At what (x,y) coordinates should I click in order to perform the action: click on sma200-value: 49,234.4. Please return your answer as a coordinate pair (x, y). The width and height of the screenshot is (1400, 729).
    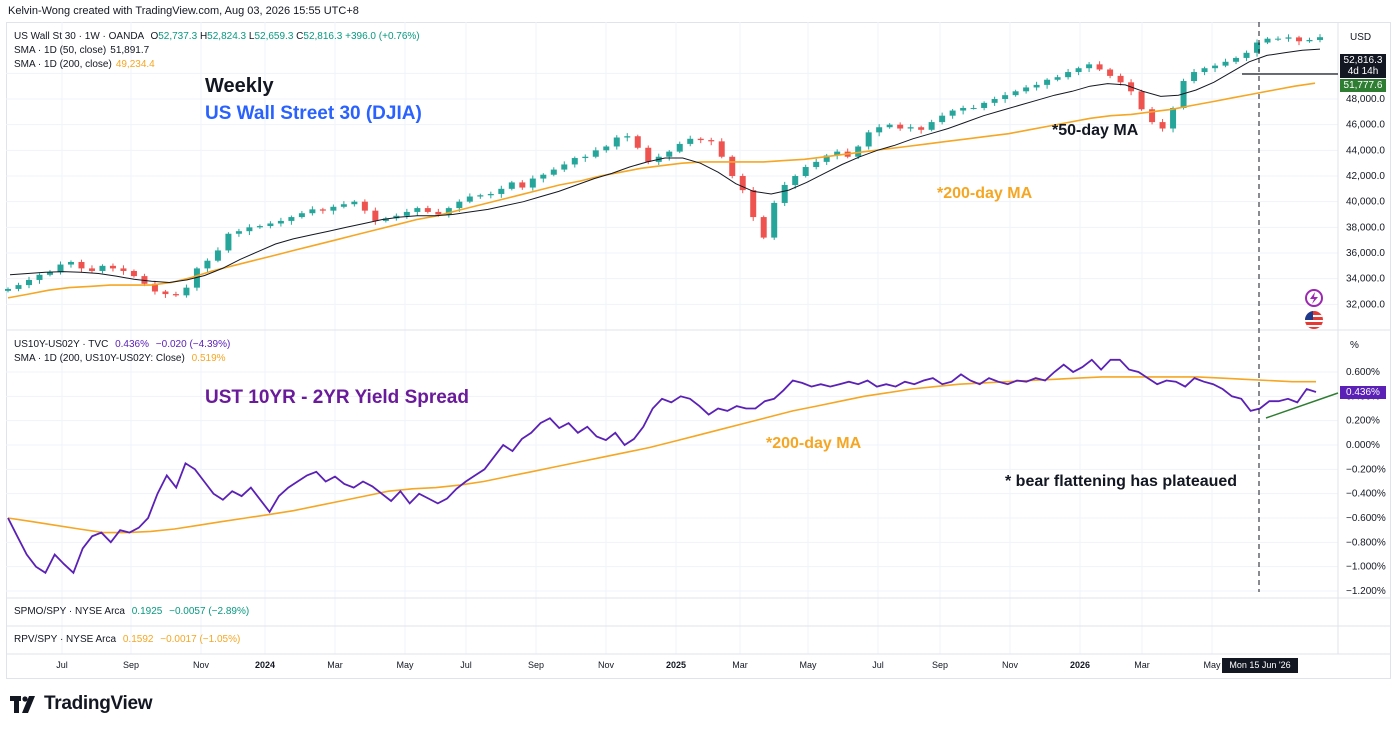
    Looking at the image, I should click on (135, 64).